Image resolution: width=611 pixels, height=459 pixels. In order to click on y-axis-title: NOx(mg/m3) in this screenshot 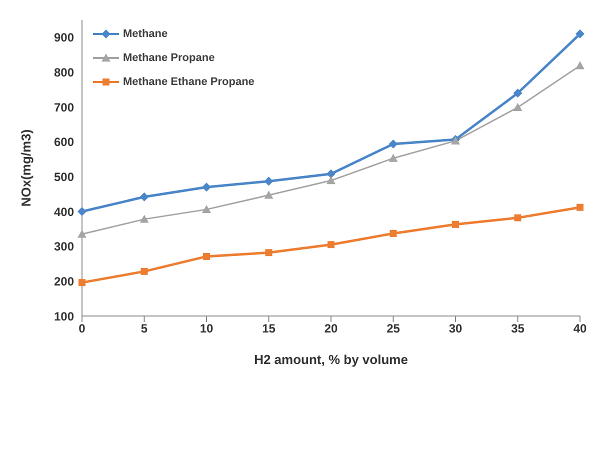, I will do `click(26, 168)`.